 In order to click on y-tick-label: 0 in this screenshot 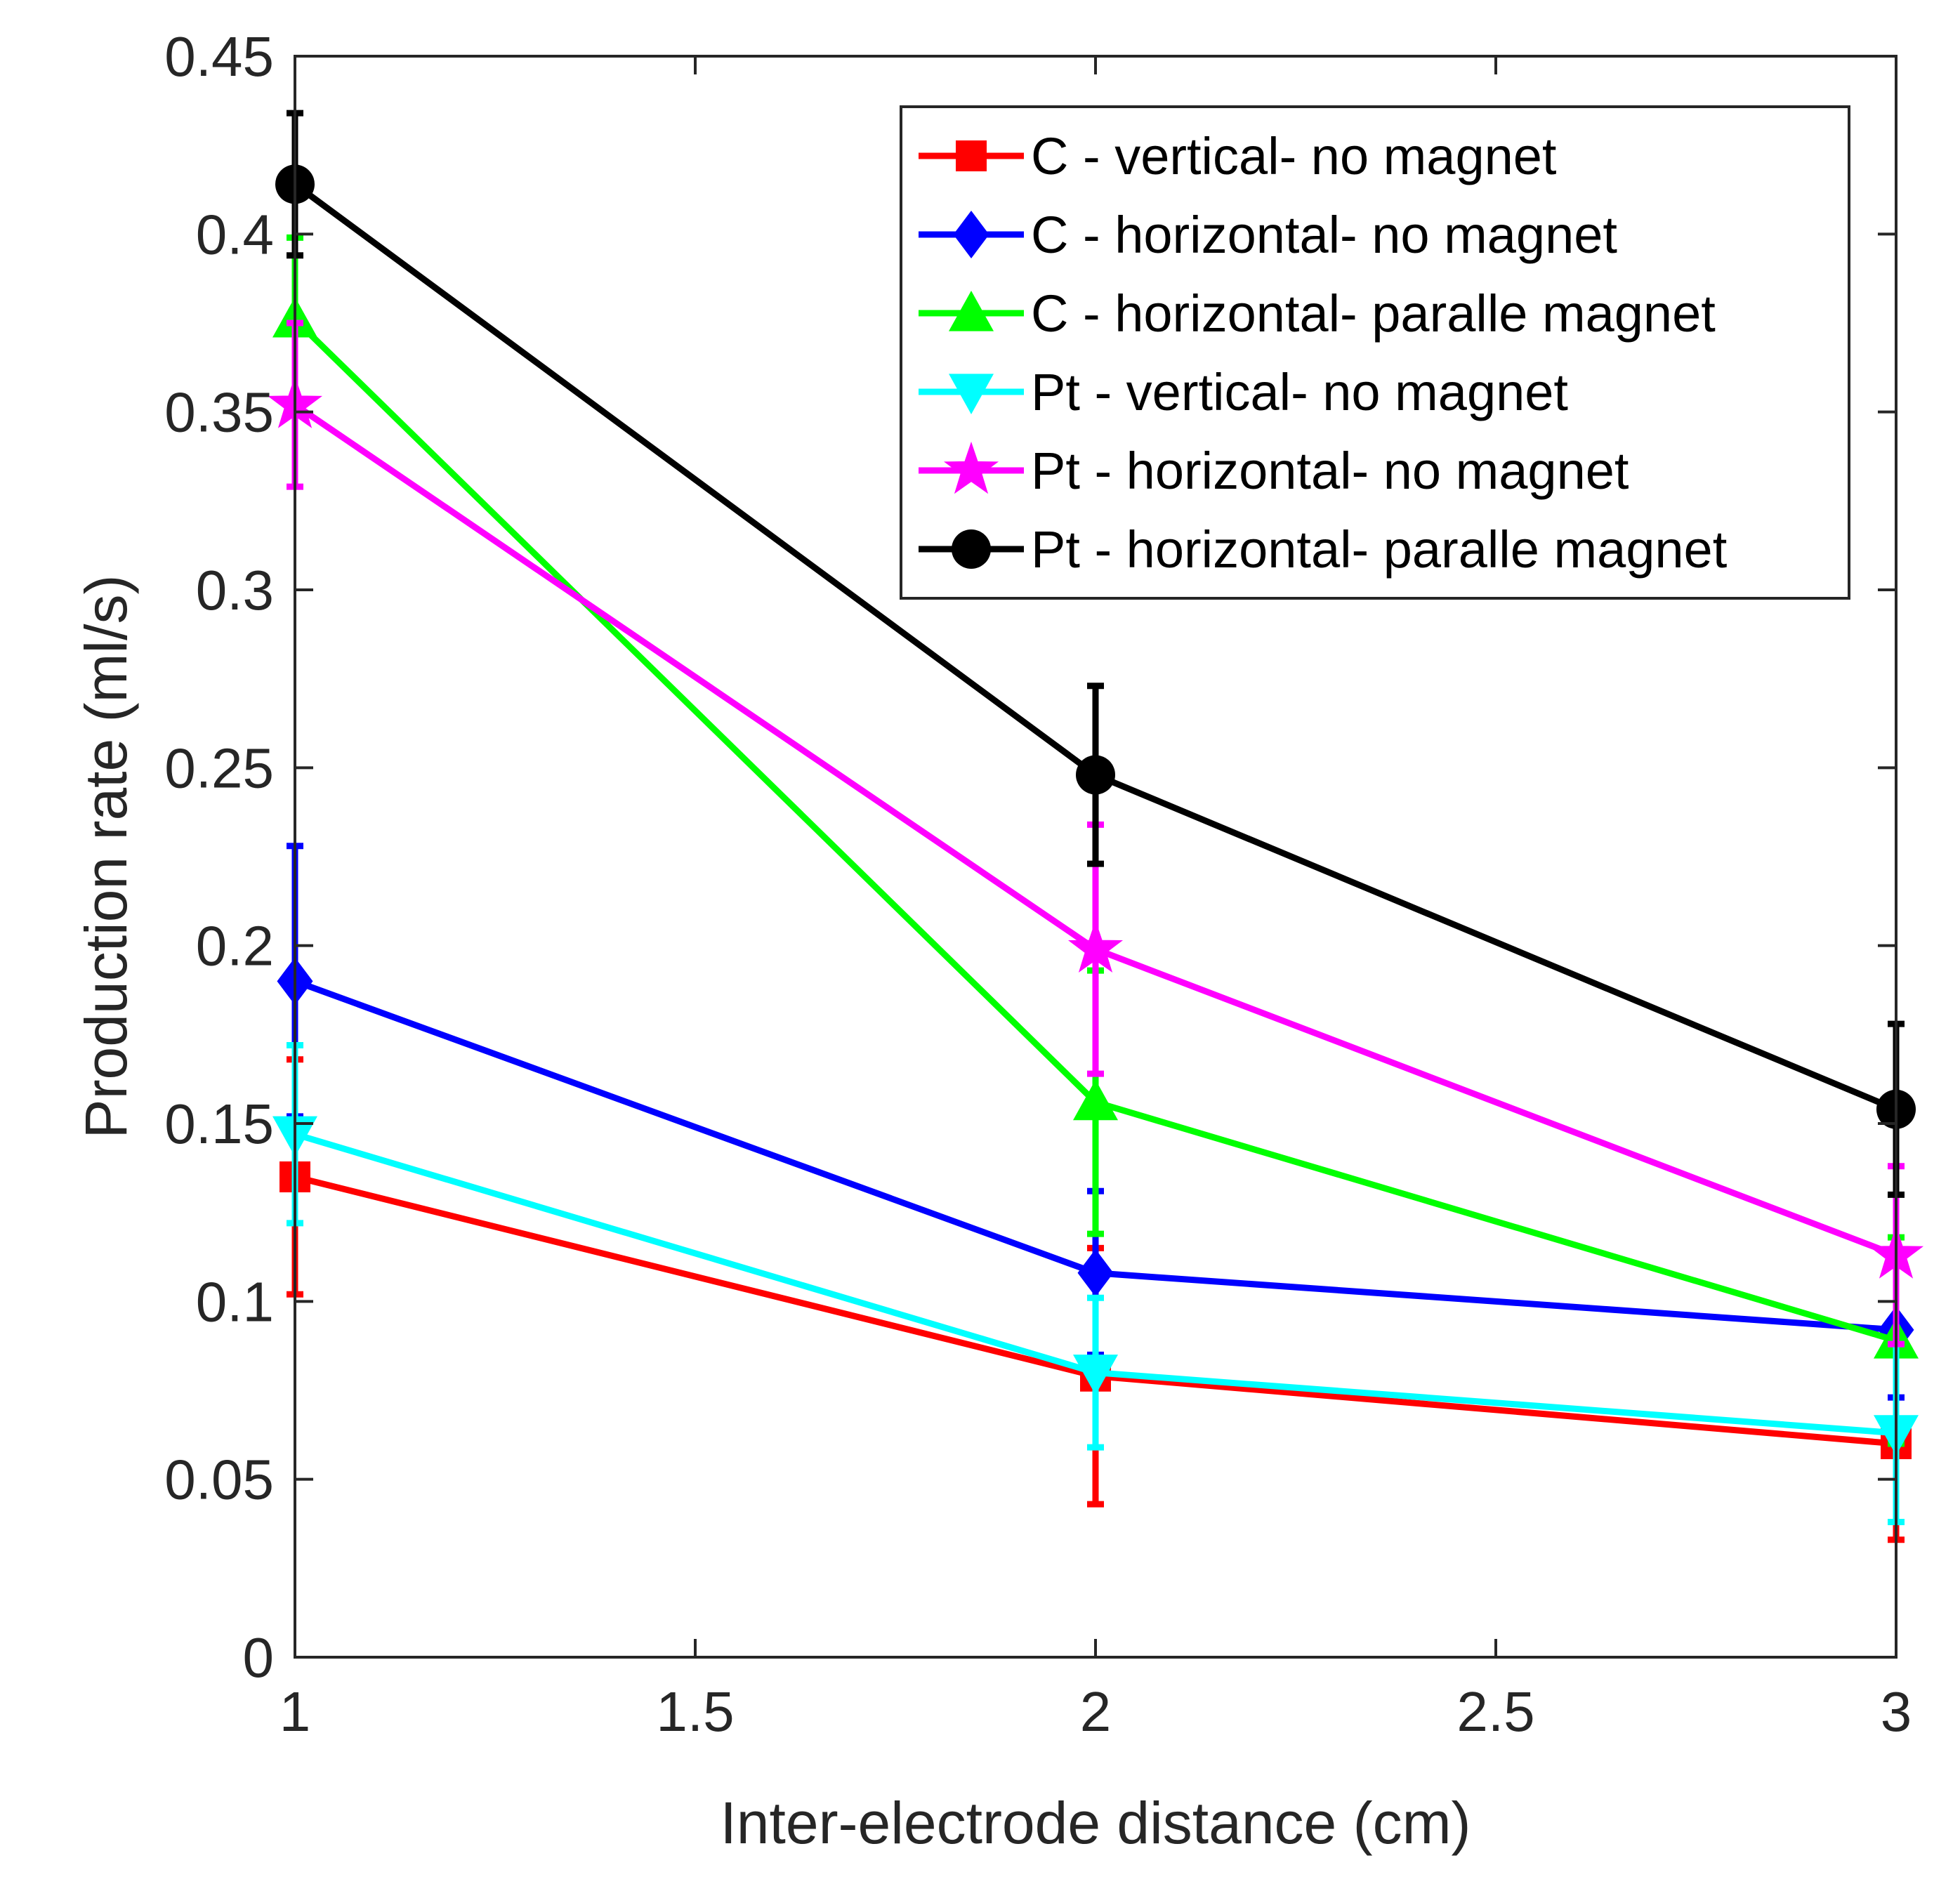, I will do `click(259, 1657)`.